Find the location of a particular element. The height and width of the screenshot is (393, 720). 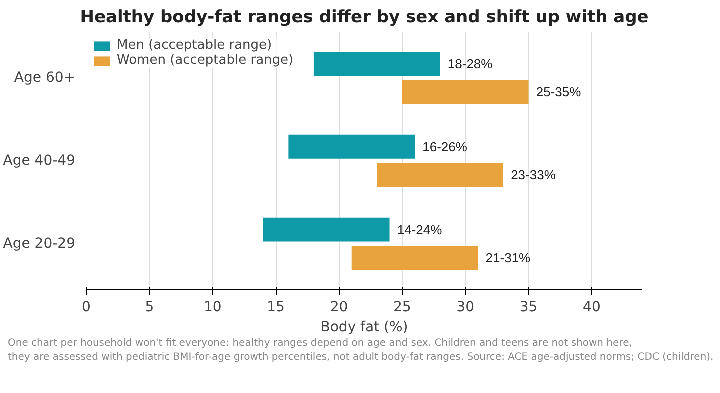

x-tick-label: 25 is located at coordinates (403, 308).